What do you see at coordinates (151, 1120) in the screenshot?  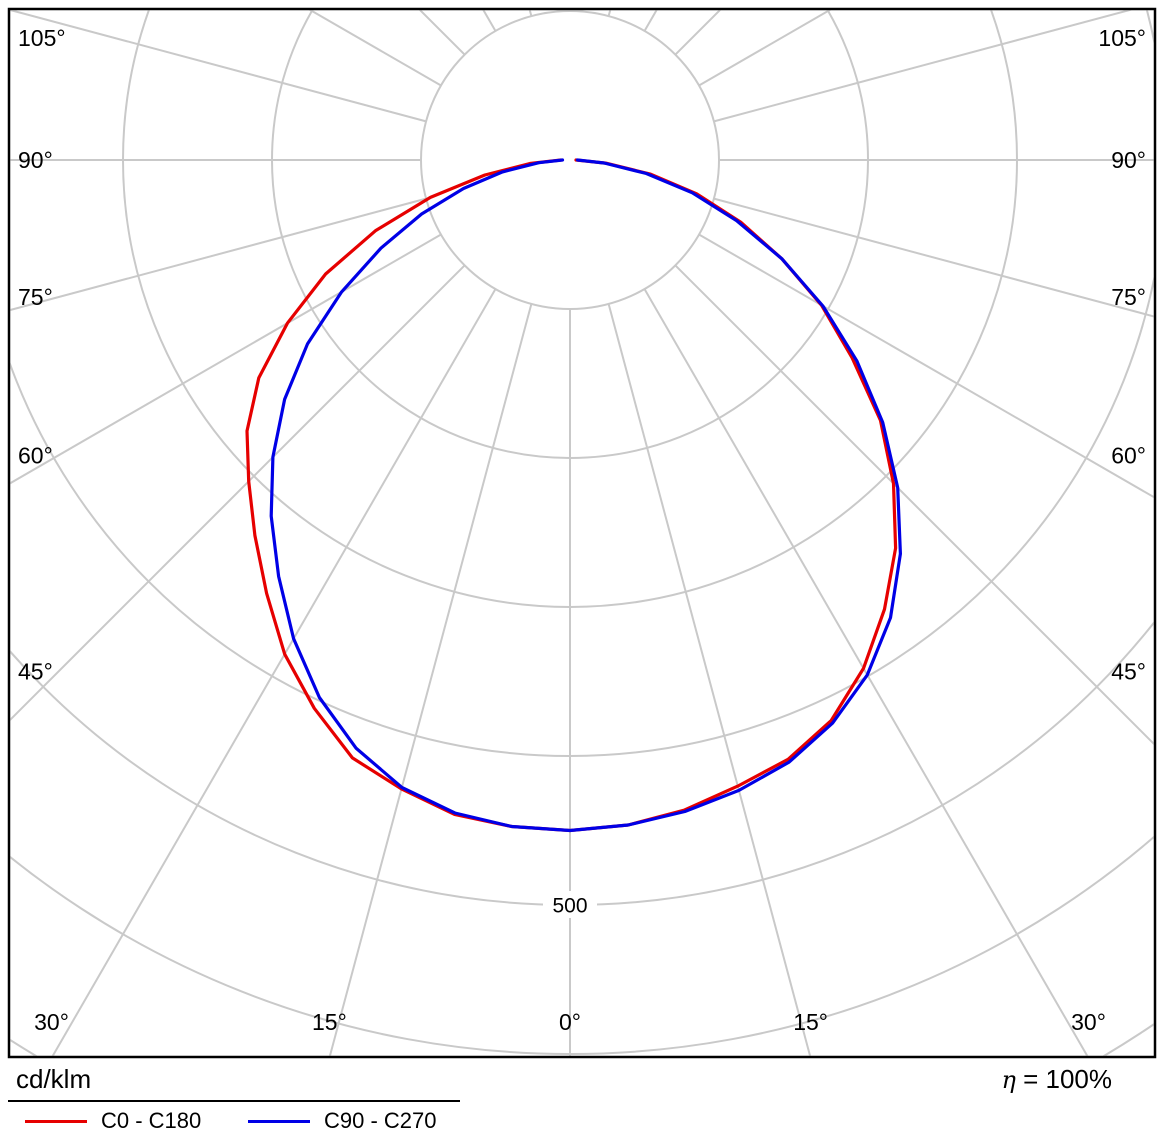 I see `c0-c180-label: C0 - C180` at bounding box center [151, 1120].